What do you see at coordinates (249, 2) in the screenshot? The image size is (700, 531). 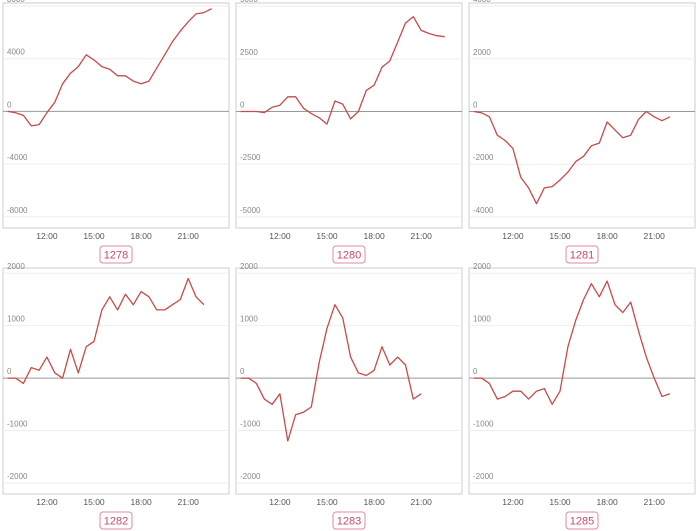 I see `y-tick-label: 5000` at bounding box center [249, 2].